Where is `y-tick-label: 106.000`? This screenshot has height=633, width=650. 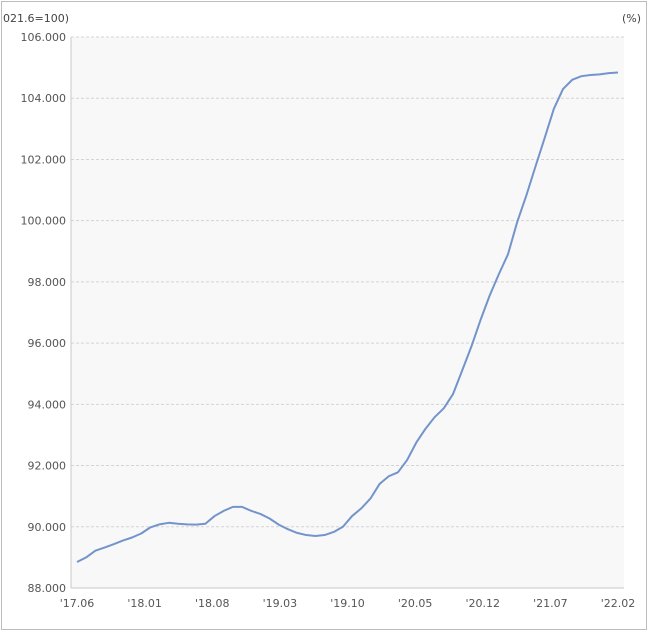
y-tick-label: 106.000 is located at coordinates (44, 37).